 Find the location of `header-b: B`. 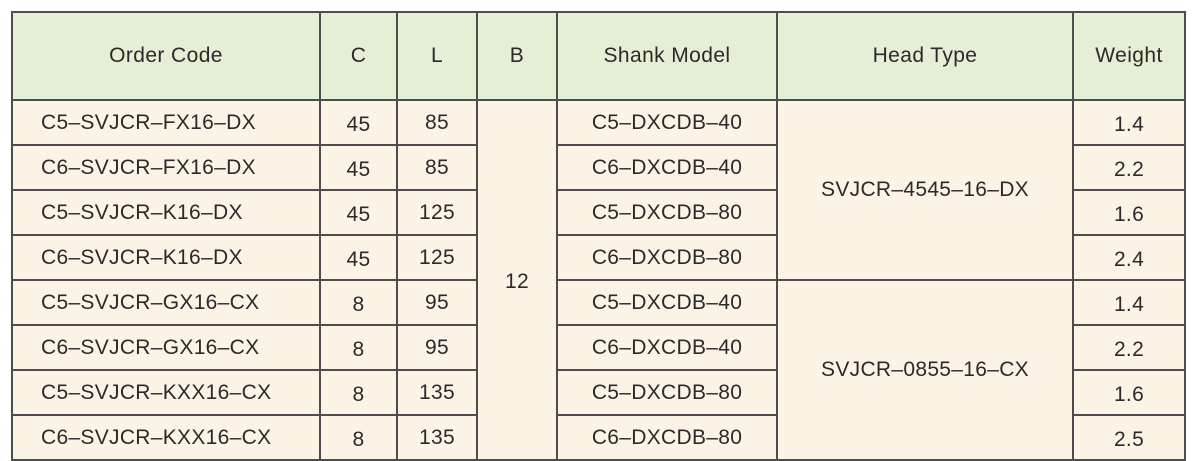

header-b: B is located at coordinates (517, 56).